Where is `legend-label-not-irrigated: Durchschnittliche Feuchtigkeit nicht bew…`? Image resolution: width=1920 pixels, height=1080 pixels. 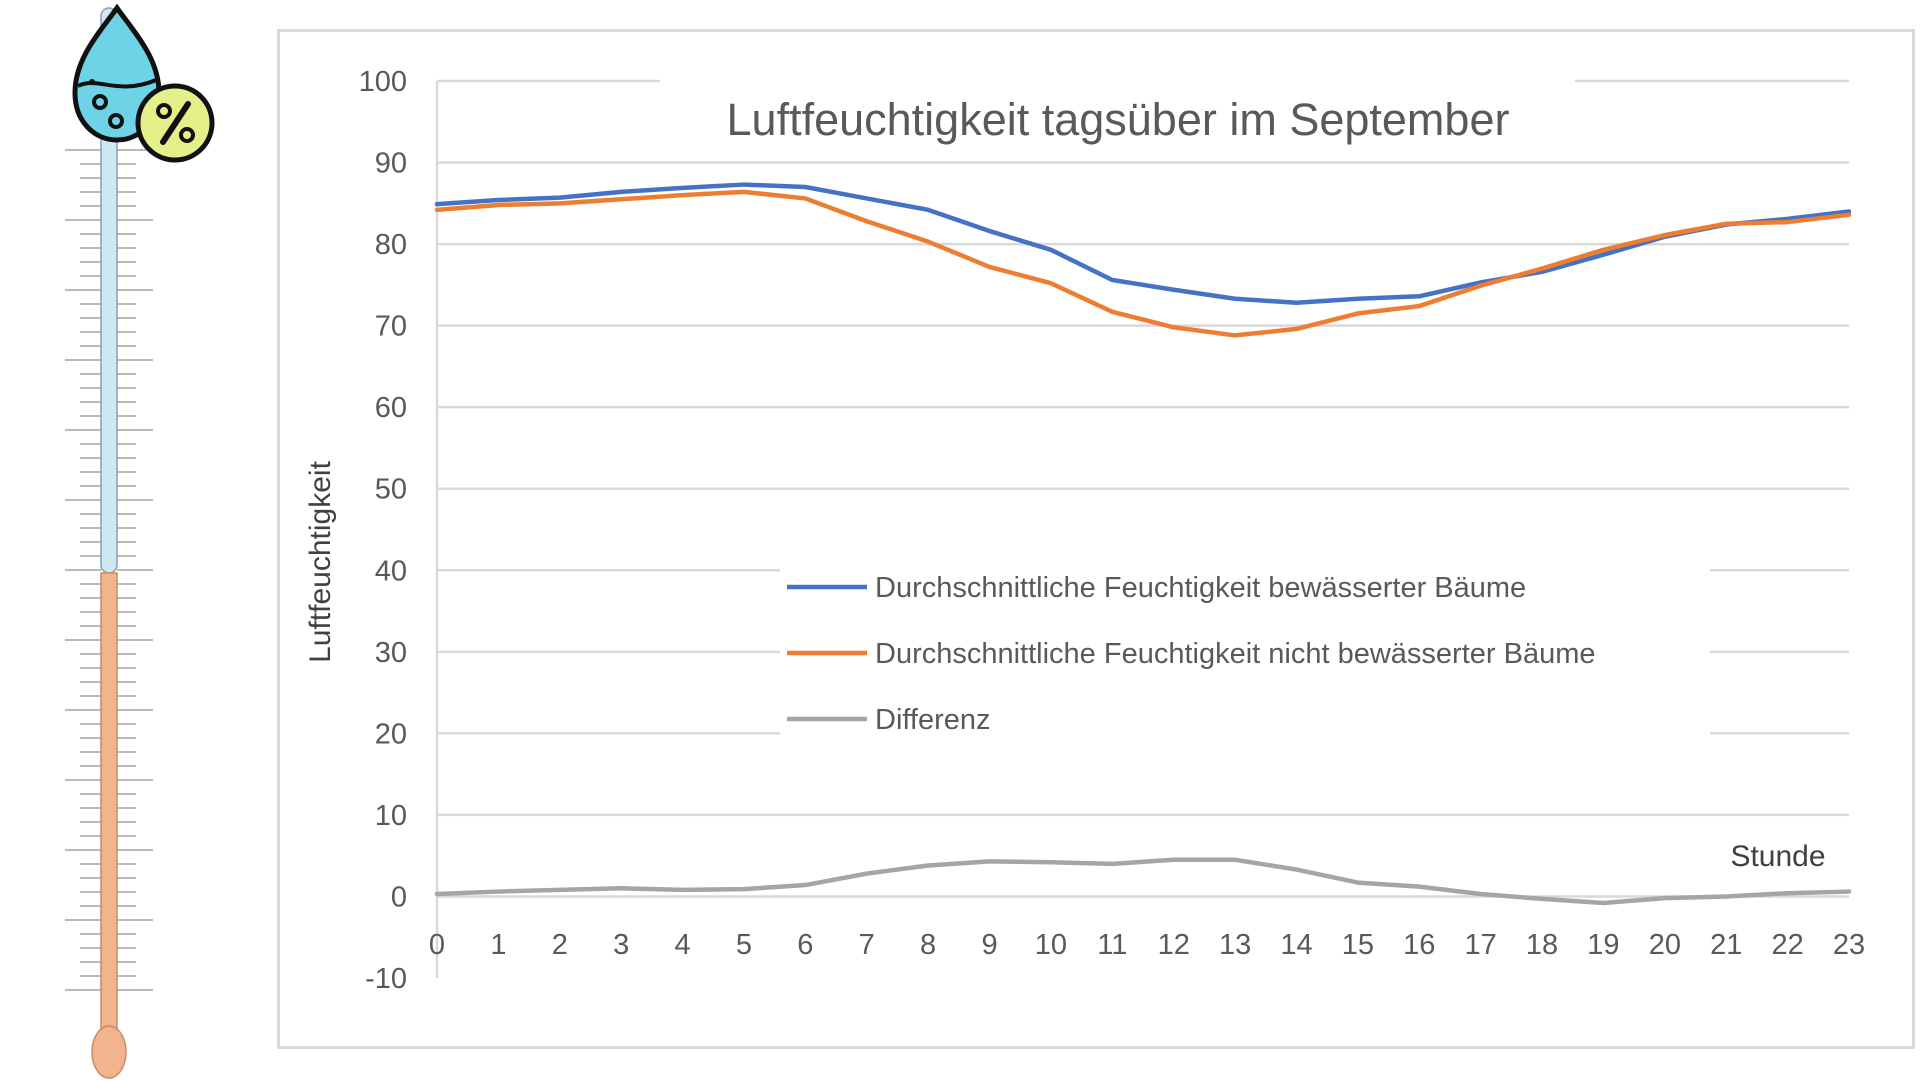
legend-label-not-irrigated: Durchschnittliche Feuchtigkeit nicht bew… is located at coordinates (1235, 654).